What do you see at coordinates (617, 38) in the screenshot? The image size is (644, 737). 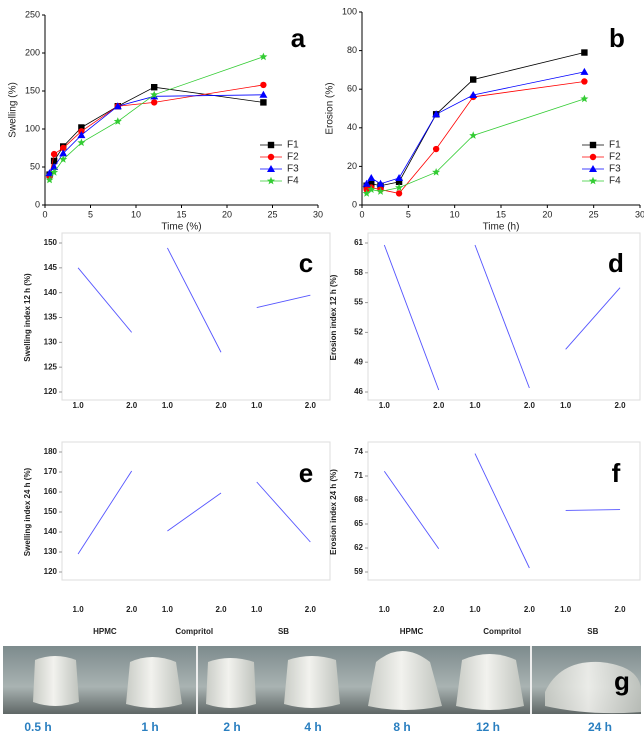 I see `panel-letter: b` at bounding box center [617, 38].